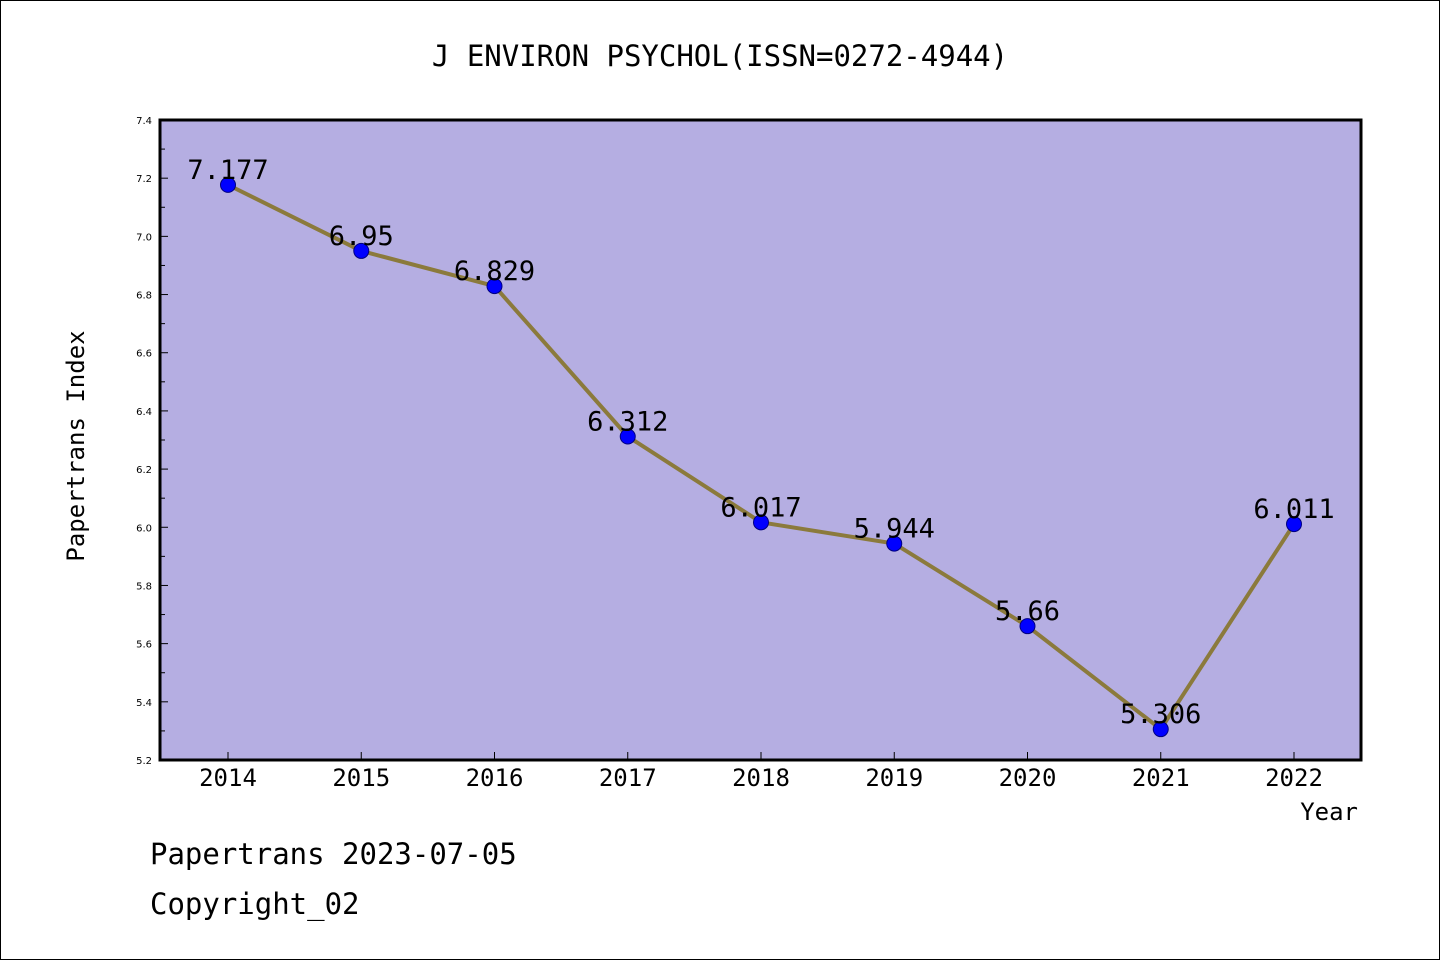  I want to click on data-label: 5.66, so click(1027, 611).